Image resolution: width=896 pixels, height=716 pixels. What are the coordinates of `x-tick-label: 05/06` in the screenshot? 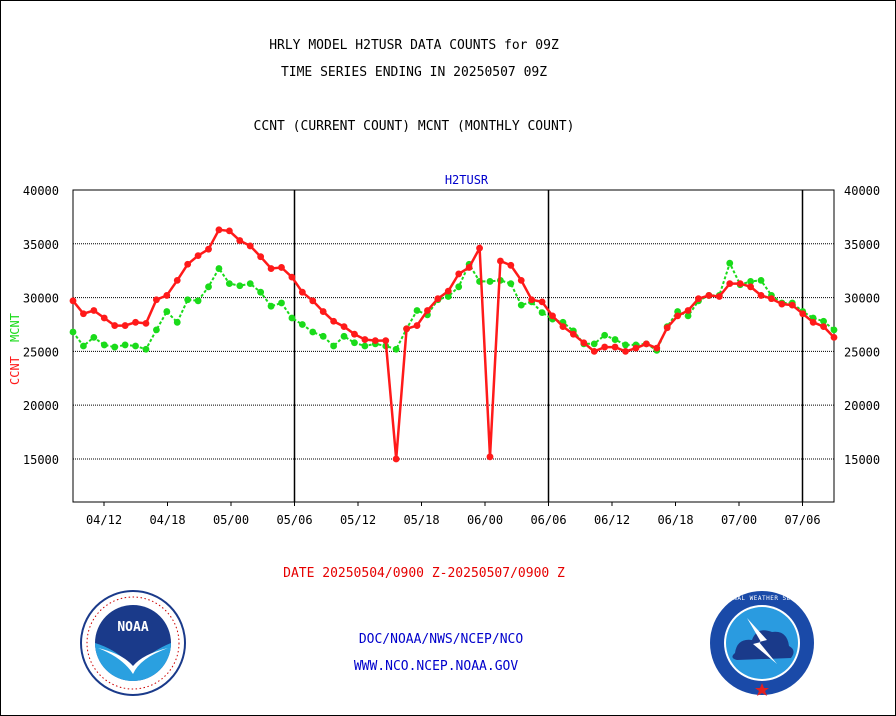 It's located at (294, 520).